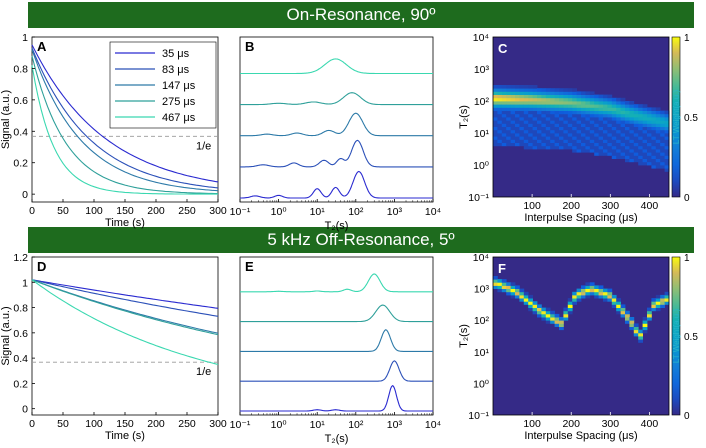 Image resolution: width=706 pixels, height=448 pixels. What do you see at coordinates (63, 211) in the screenshot?
I see `x-tick-label: 50` at bounding box center [63, 211].